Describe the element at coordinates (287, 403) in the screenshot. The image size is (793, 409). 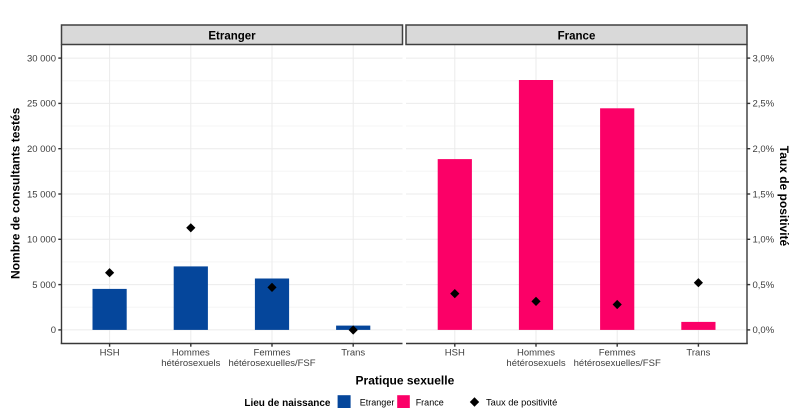
I see `svg-text: Lieu de naissance` at that location.